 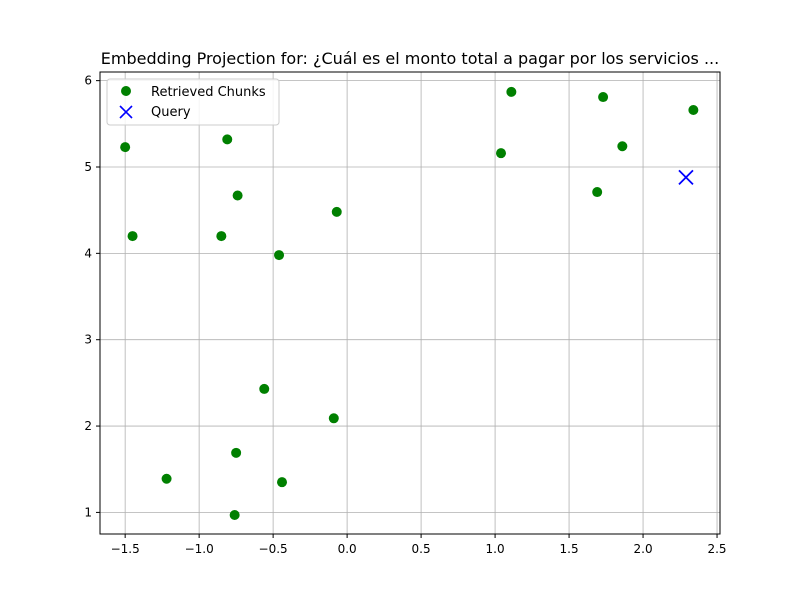 I want to click on y-tick-label: 5, so click(x=88, y=167).